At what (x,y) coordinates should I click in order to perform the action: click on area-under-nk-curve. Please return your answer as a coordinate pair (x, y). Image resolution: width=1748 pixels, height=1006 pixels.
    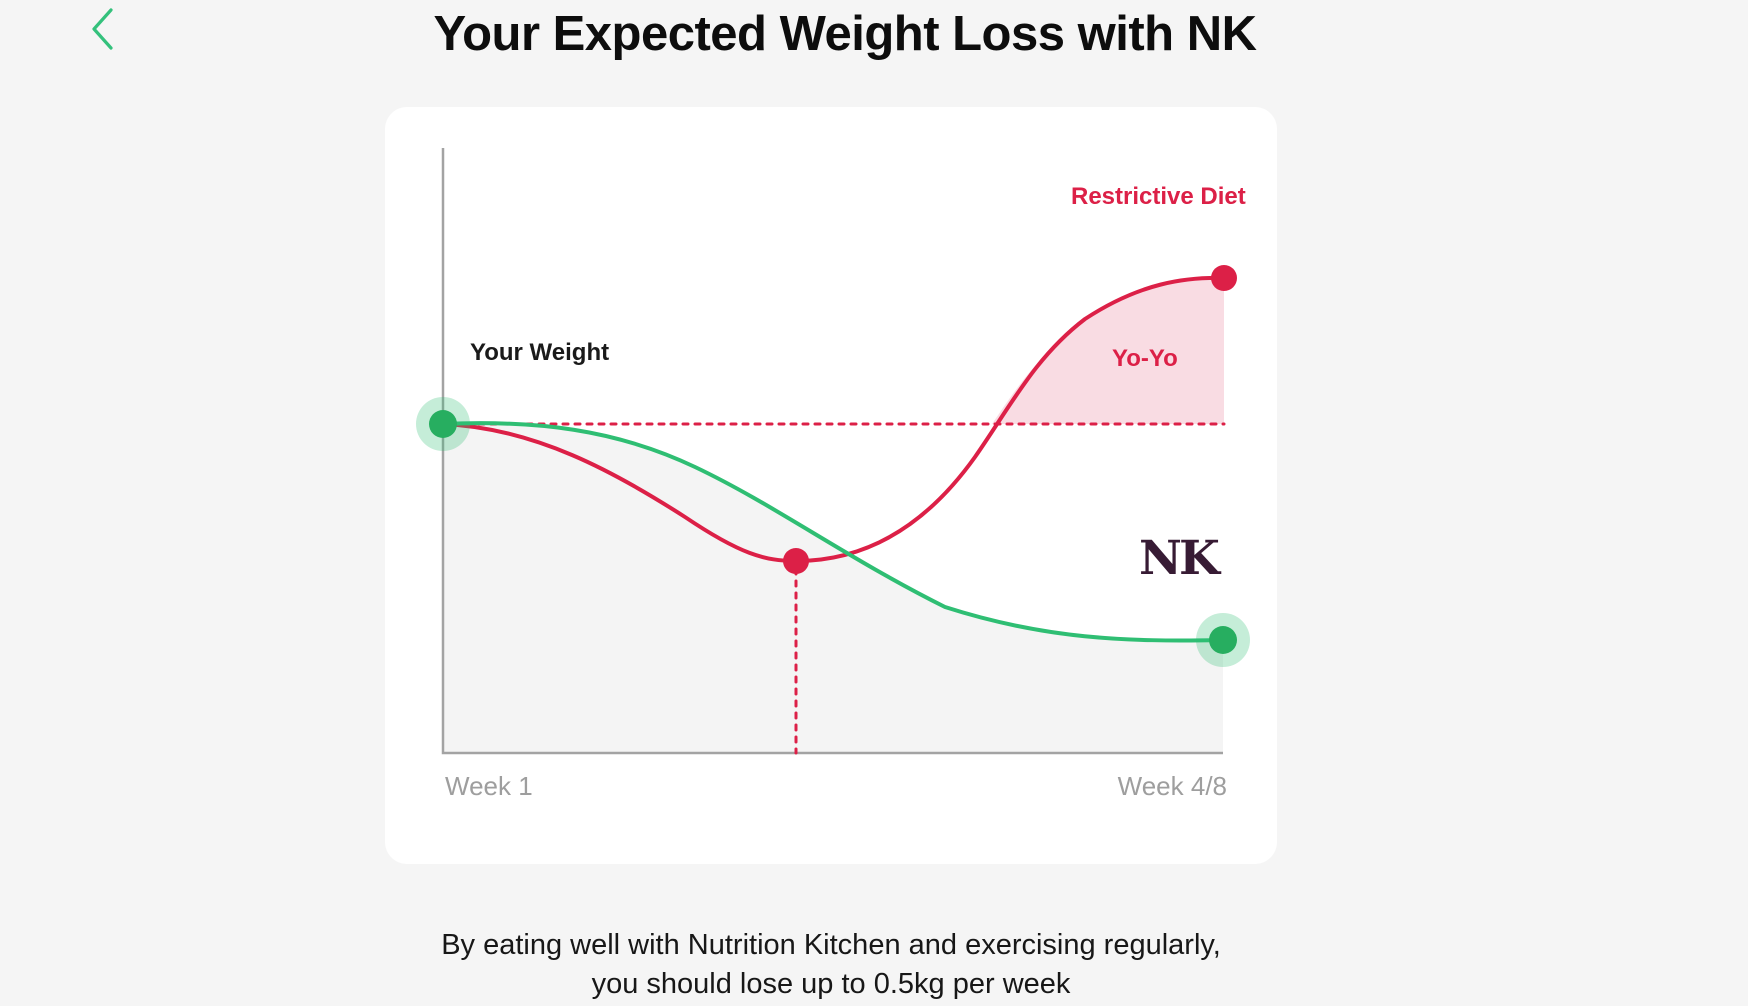
    Looking at the image, I should click on (833, 588).